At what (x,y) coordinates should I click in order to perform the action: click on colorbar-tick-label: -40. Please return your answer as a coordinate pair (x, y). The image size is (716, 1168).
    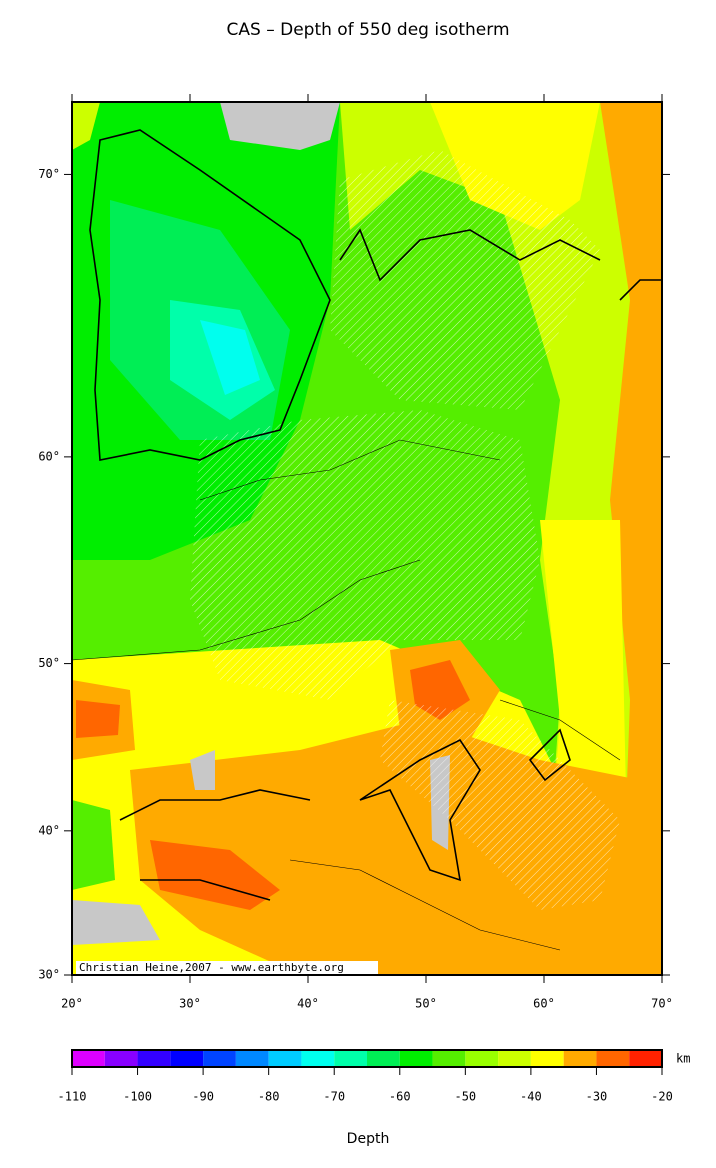
    Looking at the image, I should click on (531, 1097).